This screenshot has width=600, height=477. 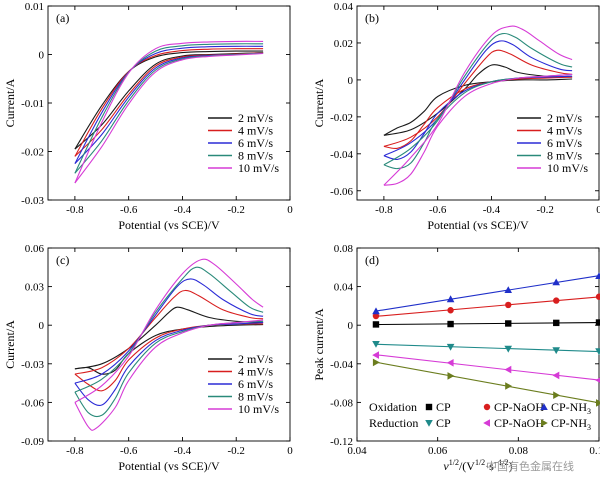 I want to click on x-tick-label: -0.8, so click(x=384, y=210).